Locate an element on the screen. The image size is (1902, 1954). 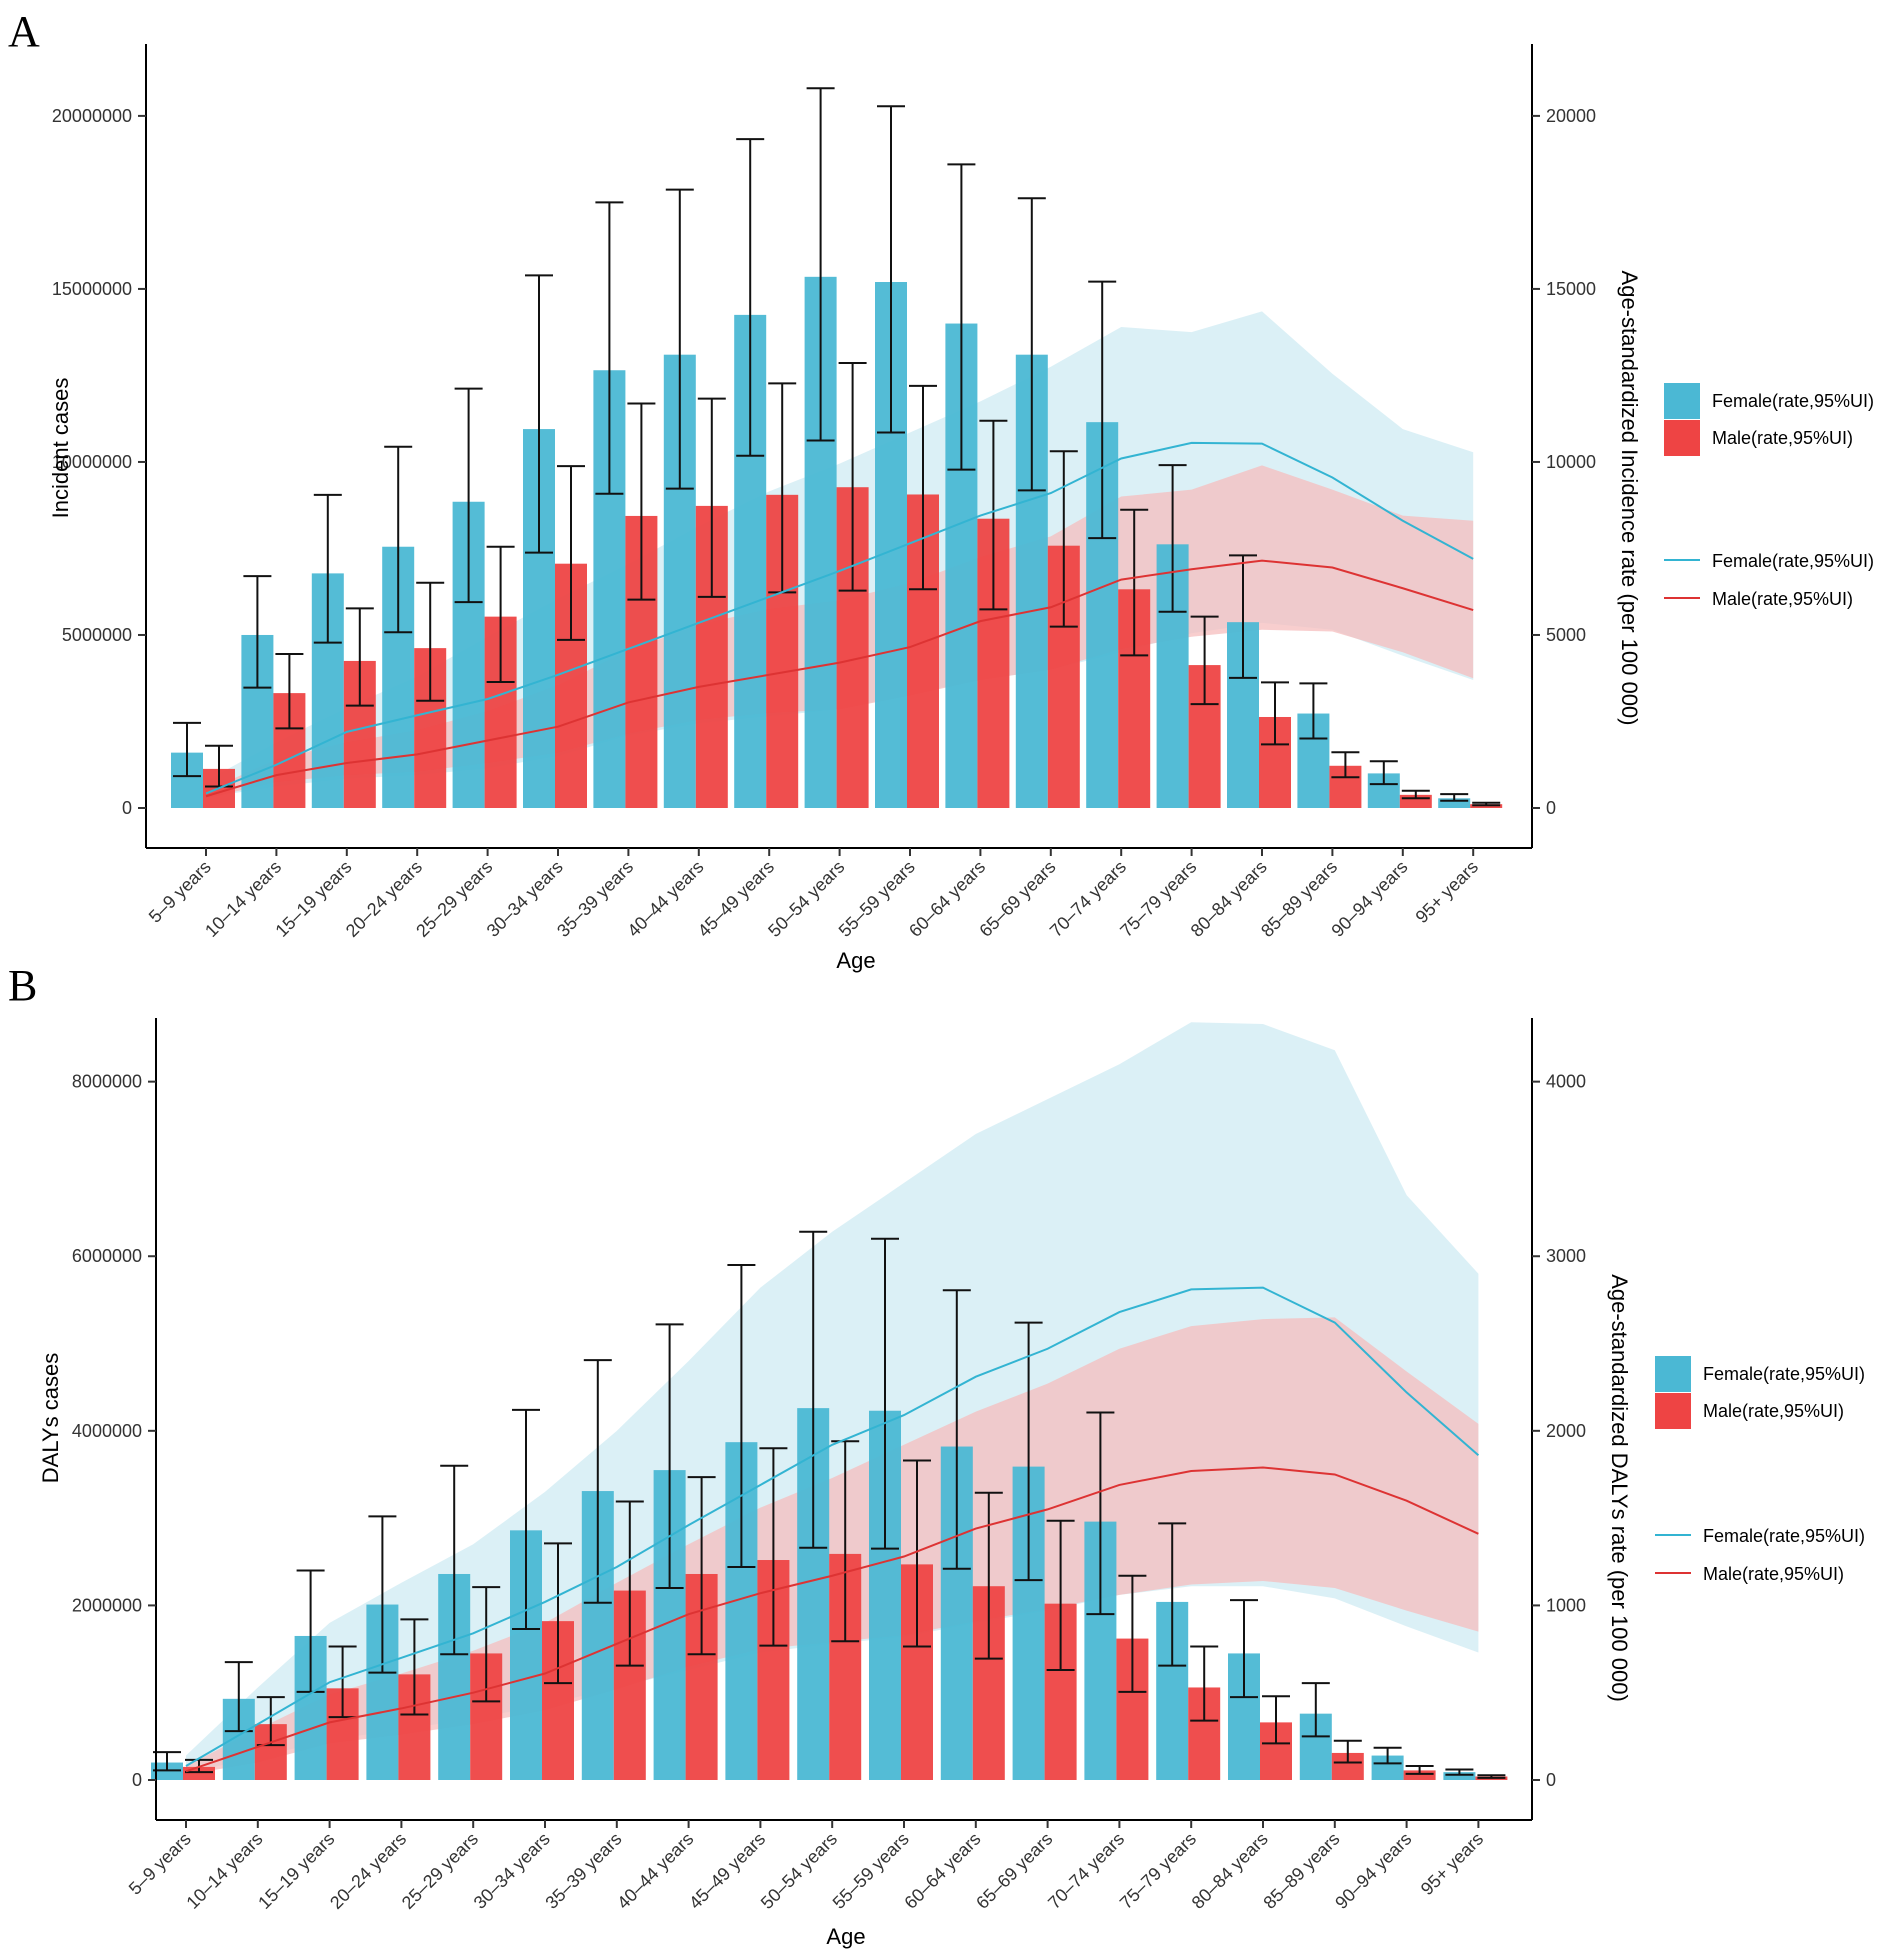
y-tick-label: 6000000 is located at coordinates (107, 1256).